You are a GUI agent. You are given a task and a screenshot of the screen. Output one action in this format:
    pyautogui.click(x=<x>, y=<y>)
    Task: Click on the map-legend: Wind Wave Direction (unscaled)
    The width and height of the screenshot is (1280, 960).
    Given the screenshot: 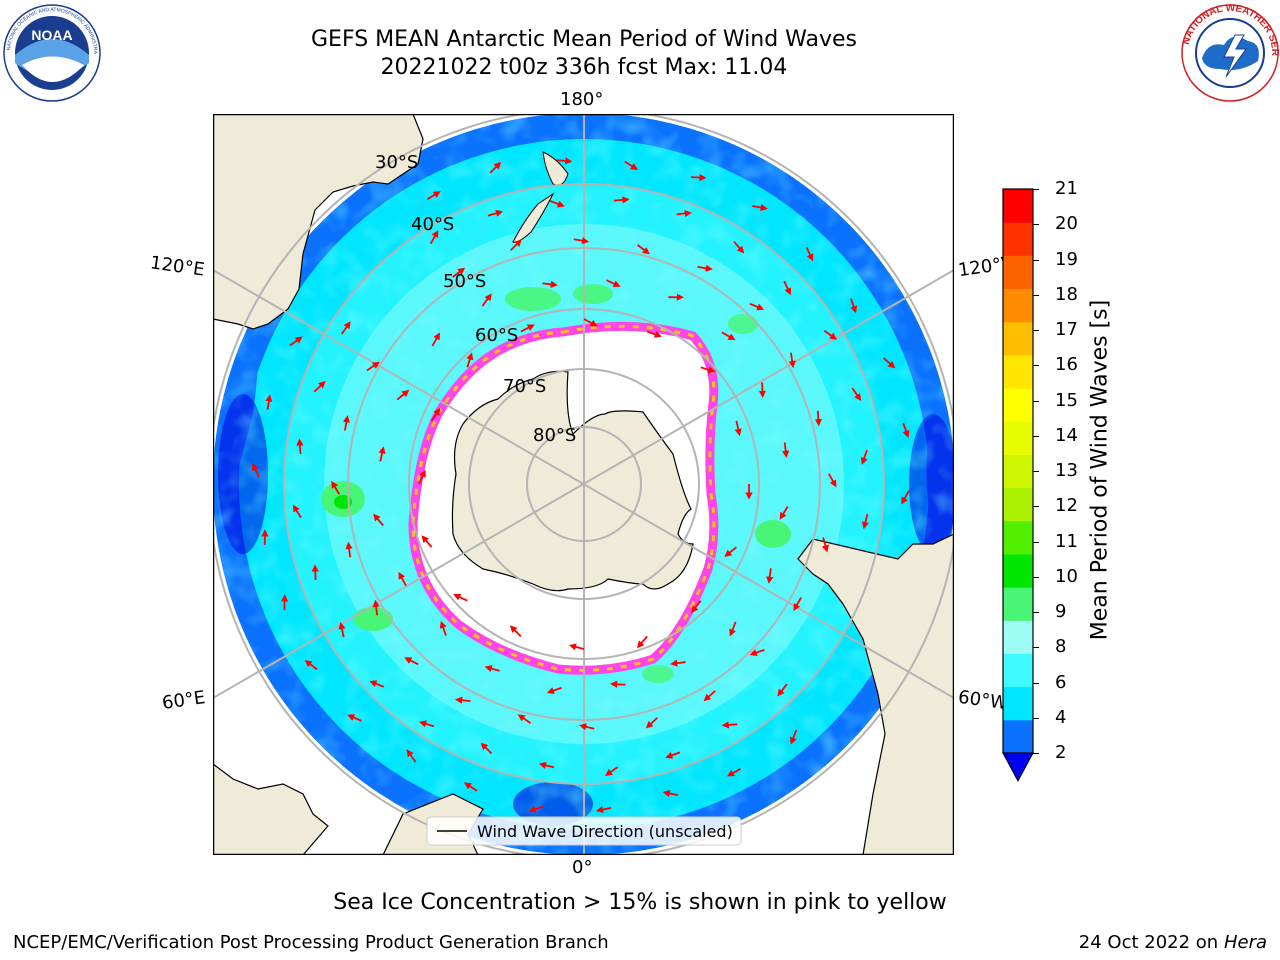 What is the action you would take?
    pyautogui.click(x=584, y=831)
    